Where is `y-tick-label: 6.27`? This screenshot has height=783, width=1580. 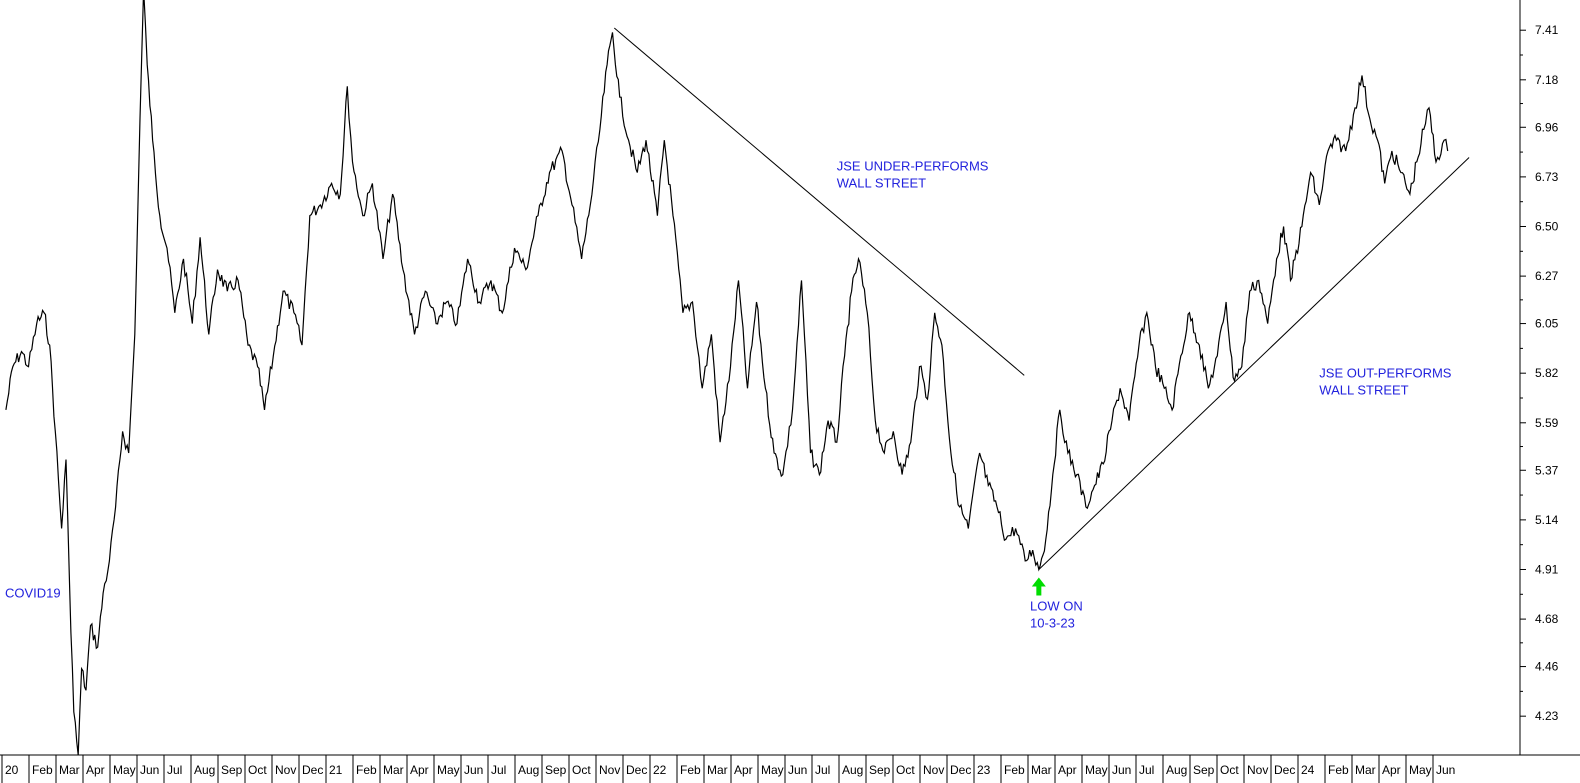
y-tick-label: 6.27 is located at coordinates (1547, 276).